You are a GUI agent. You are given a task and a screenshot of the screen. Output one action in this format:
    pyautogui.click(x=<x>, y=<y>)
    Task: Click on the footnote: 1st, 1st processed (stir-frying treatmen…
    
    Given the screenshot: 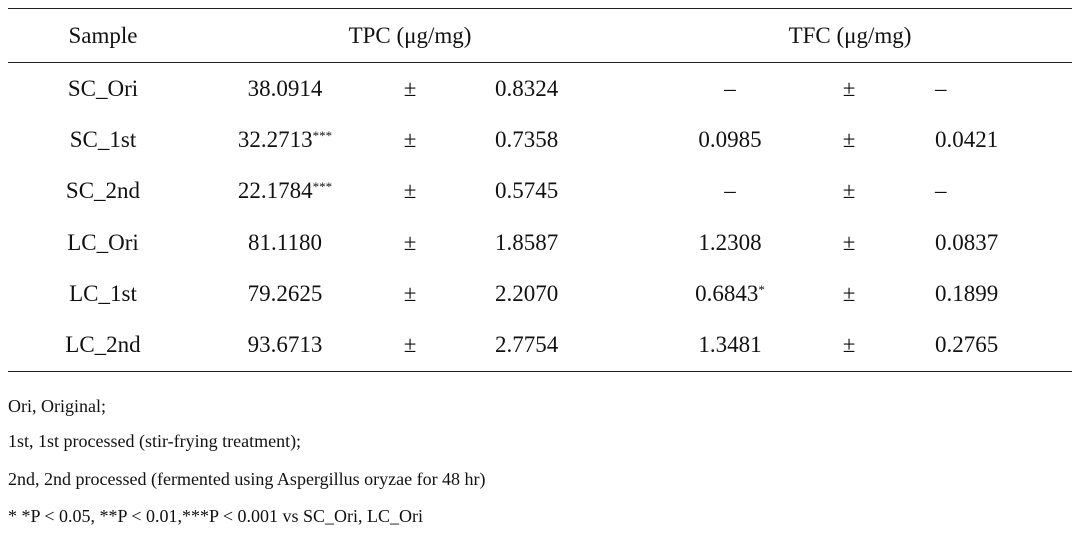 What is the action you would take?
    pyautogui.click(x=155, y=441)
    